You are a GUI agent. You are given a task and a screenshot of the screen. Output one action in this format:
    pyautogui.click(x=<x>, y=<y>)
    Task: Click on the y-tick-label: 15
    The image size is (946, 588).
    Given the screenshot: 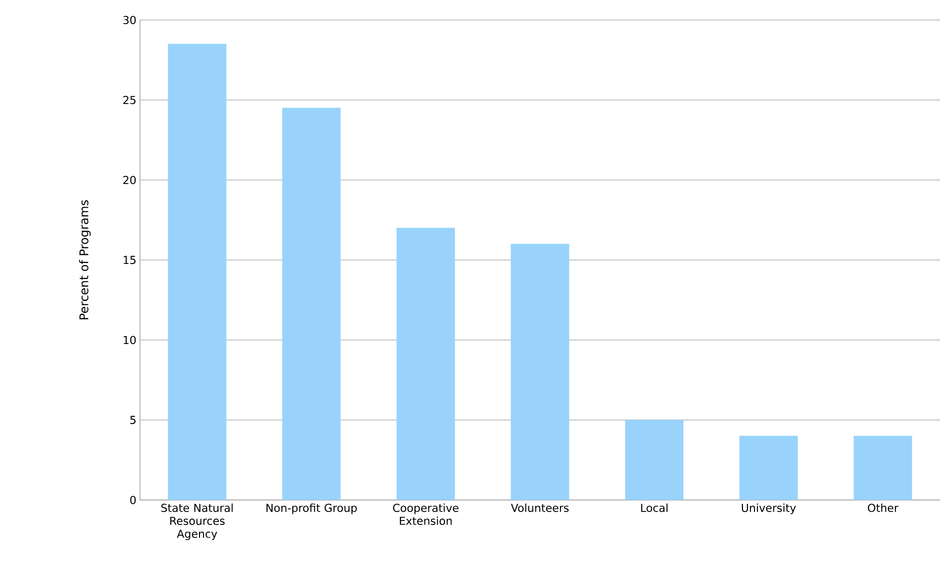 What is the action you would take?
    pyautogui.click(x=130, y=260)
    